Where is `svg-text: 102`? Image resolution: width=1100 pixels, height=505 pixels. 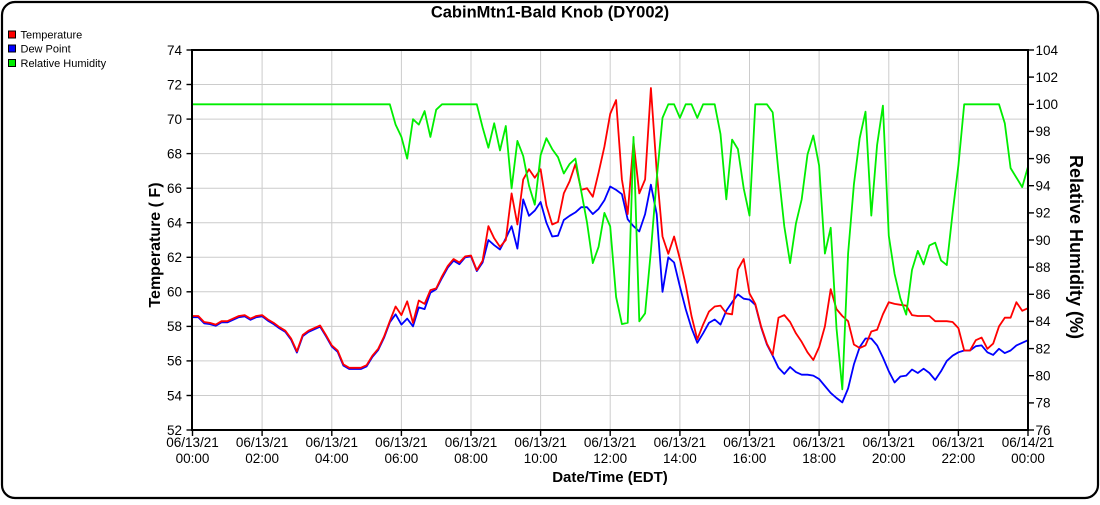
svg-text: 102 is located at coordinates (1047, 77).